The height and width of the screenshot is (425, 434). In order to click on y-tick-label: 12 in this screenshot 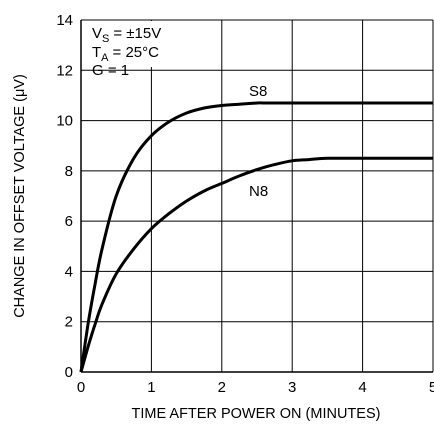, I will do `click(64, 70)`.